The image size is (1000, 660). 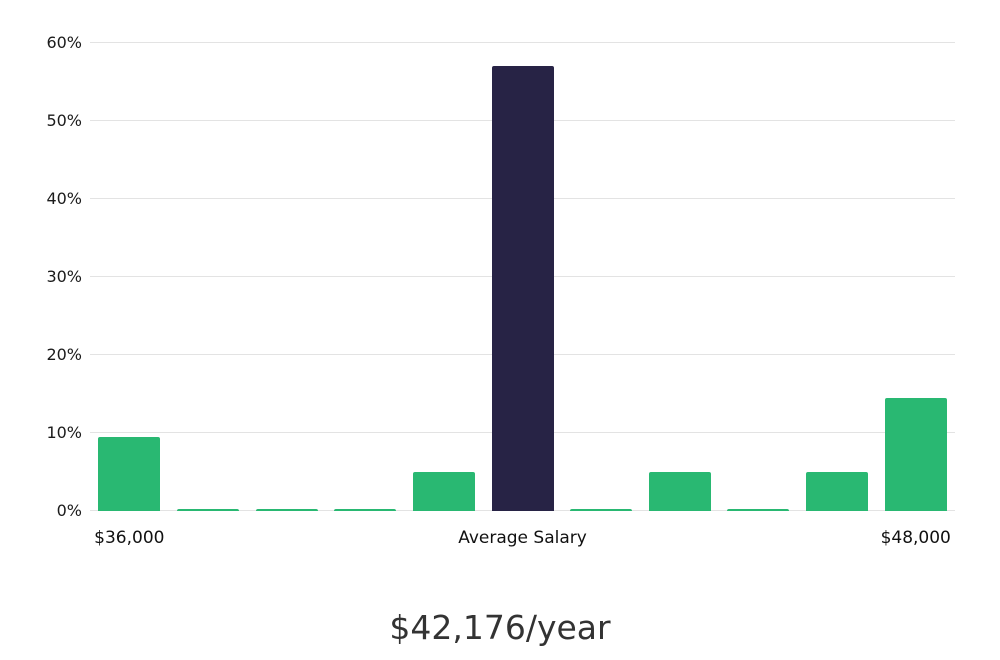 What do you see at coordinates (69, 510) in the screenshot?
I see `y-tick-label: 0%` at bounding box center [69, 510].